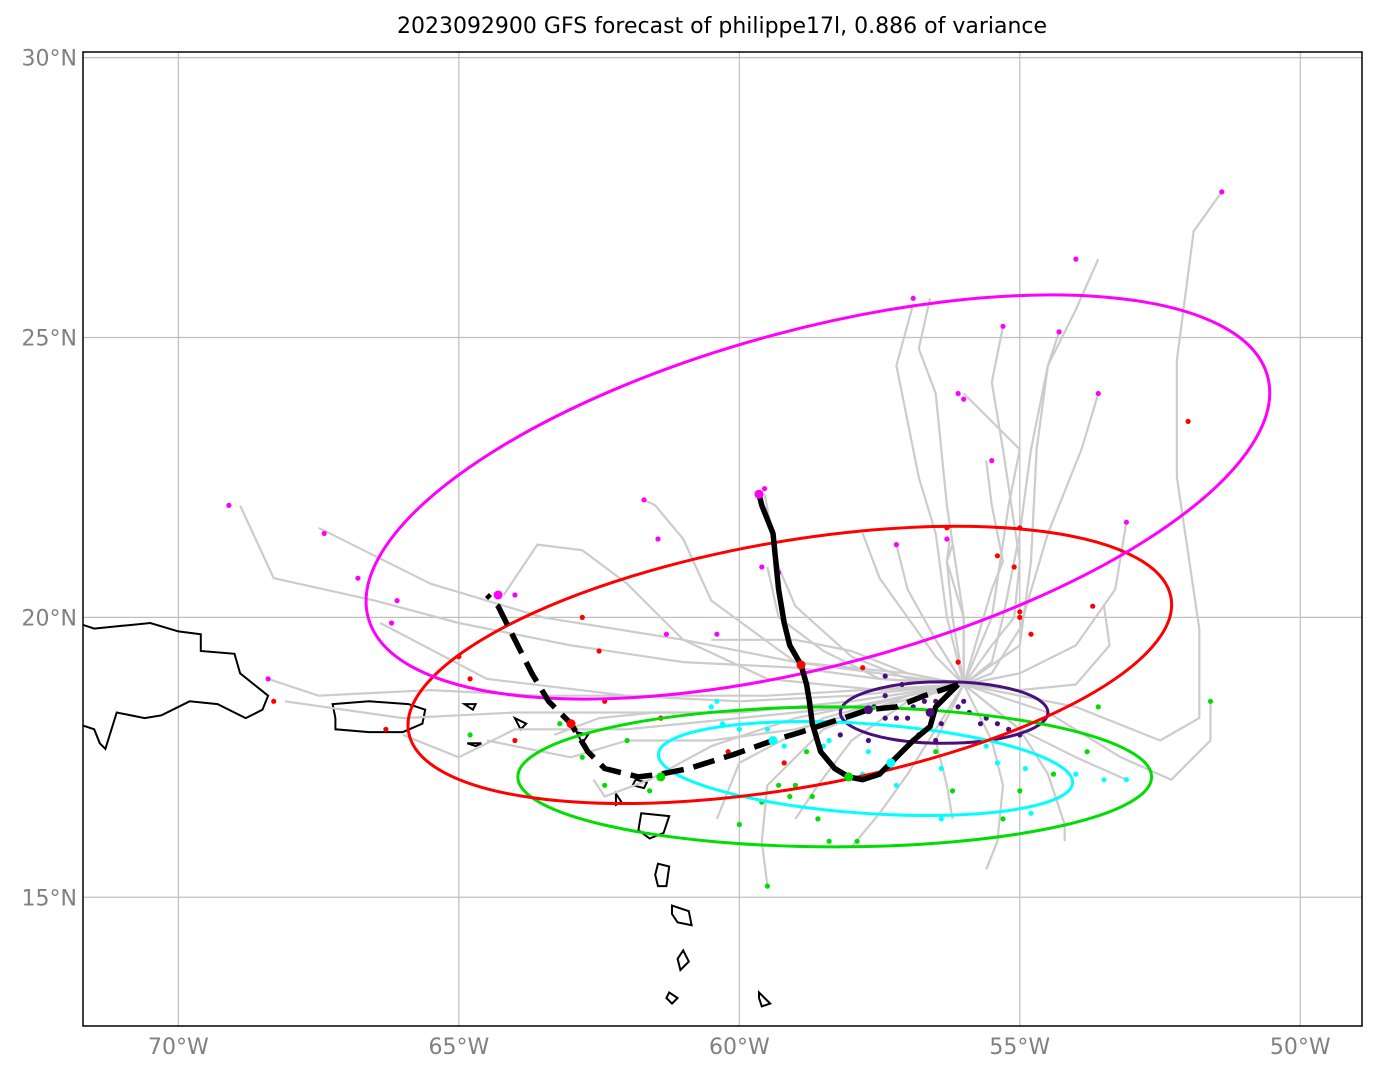 The height and width of the screenshot is (1076, 1376). What do you see at coordinates (865, 768) in the screenshot?
I see `ellipse-cyan` at bounding box center [865, 768].